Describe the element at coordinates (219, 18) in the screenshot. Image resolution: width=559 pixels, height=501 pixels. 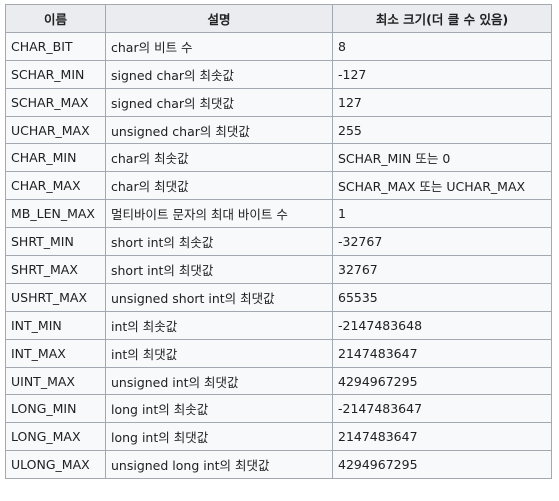
I see `column-header-description: 설명` at that location.